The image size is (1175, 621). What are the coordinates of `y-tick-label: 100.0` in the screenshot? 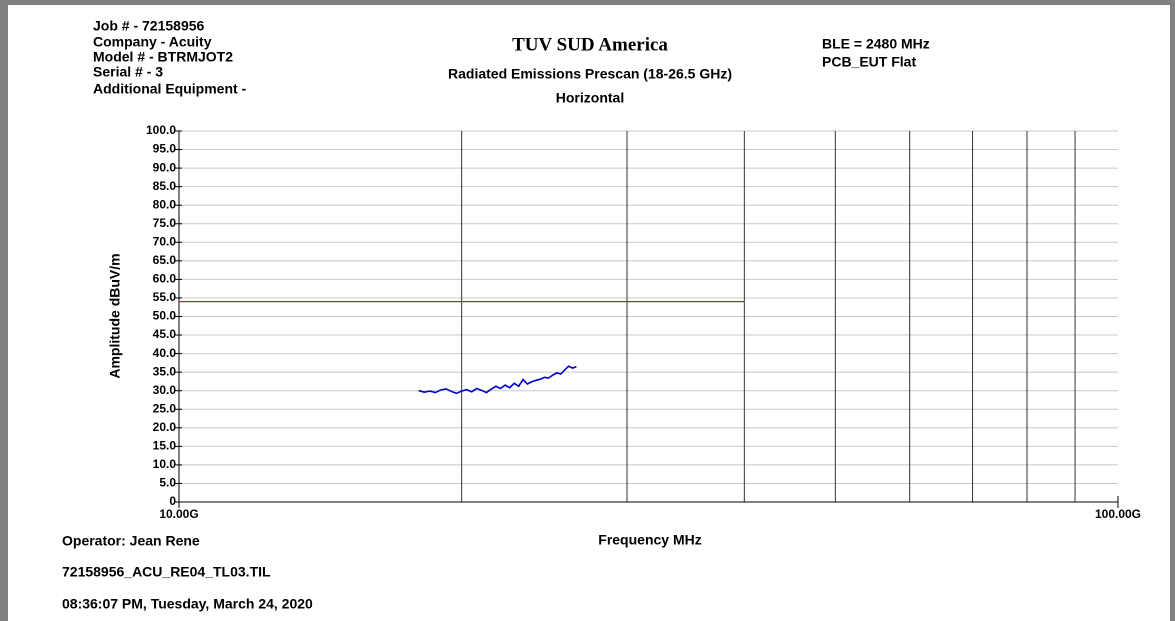 It's located at (161, 130).